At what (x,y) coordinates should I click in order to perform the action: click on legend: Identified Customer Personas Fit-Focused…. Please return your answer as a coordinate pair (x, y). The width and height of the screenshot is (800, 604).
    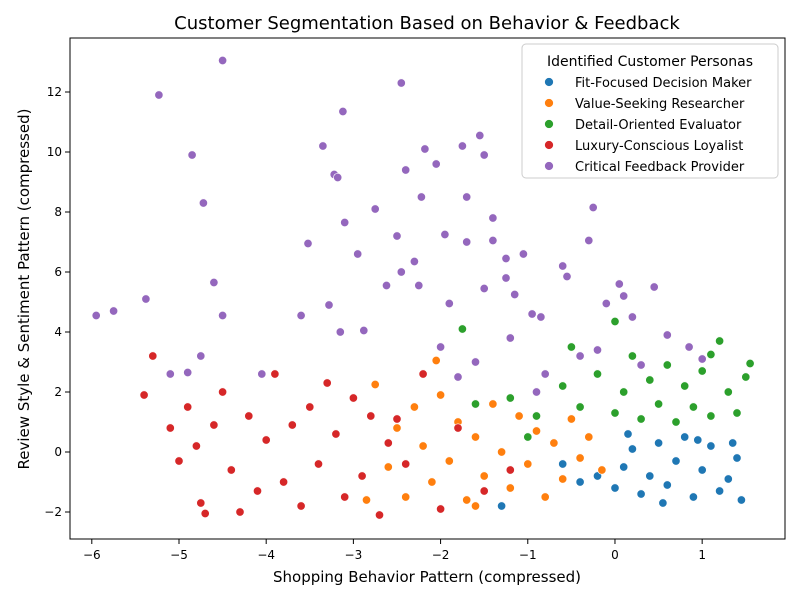
    Looking at the image, I should click on (650, 111).